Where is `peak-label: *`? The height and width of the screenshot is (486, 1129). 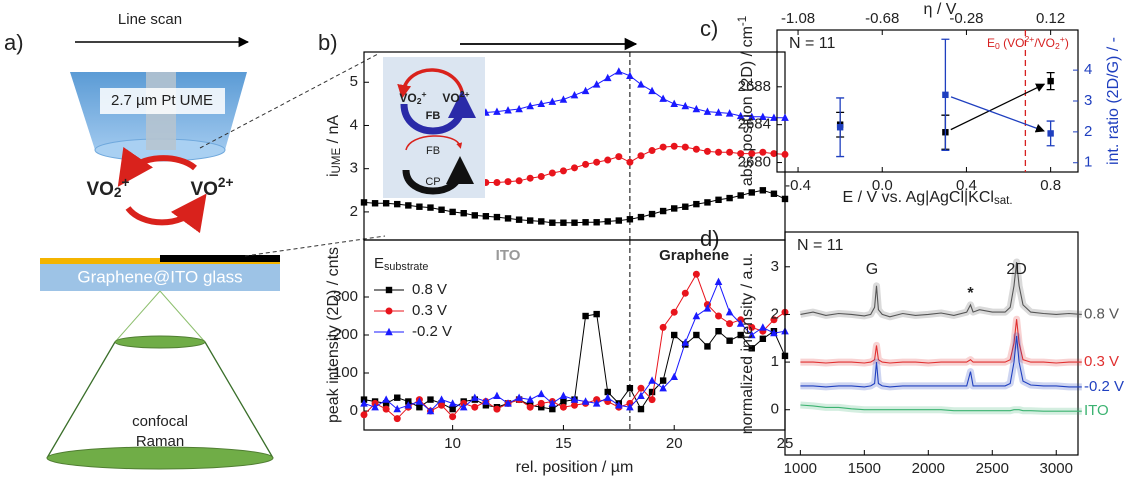 peak-label: * is located at coordinates (970, 293).